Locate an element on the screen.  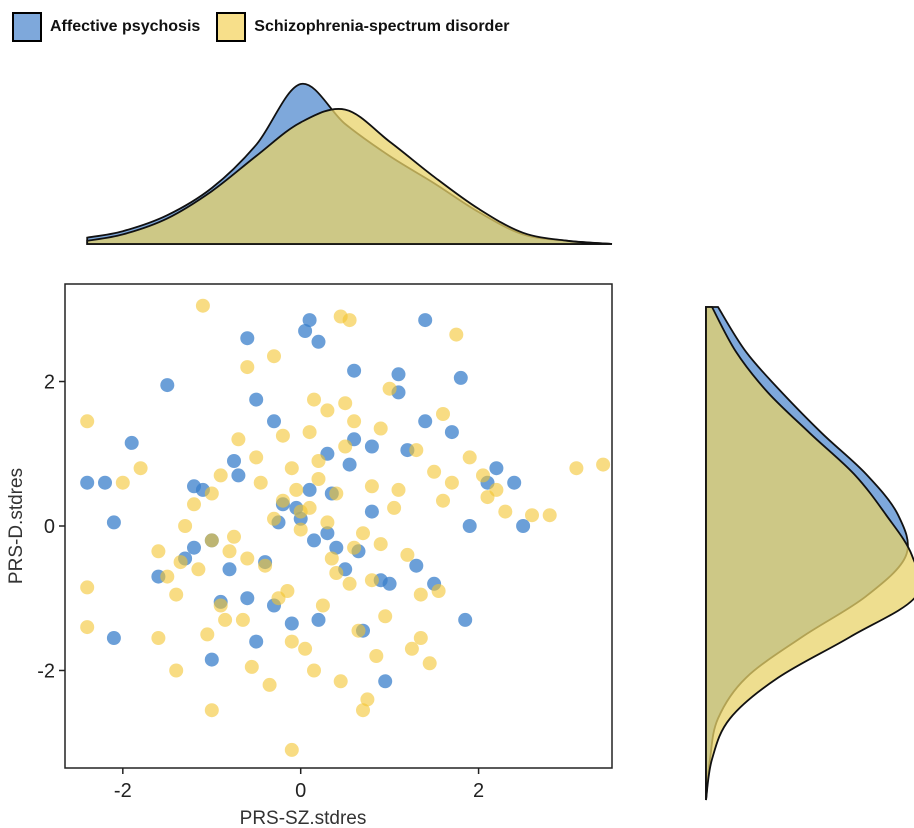
legend-item-affective: Affective psychosis is located at coordinates (106, 27).